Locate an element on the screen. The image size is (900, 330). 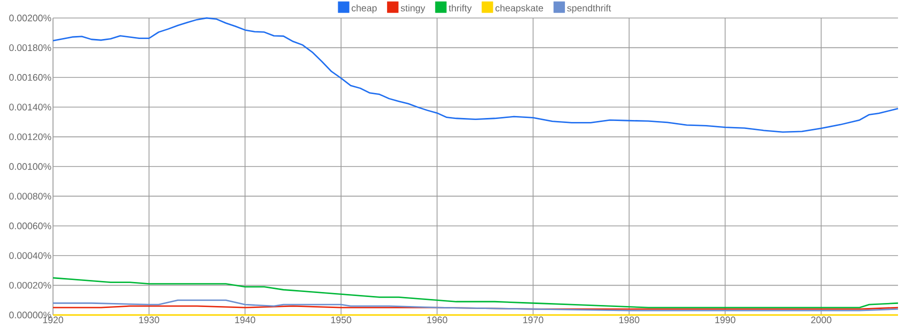
x-tick-label: 1950 is located at coordinates (341, 320).